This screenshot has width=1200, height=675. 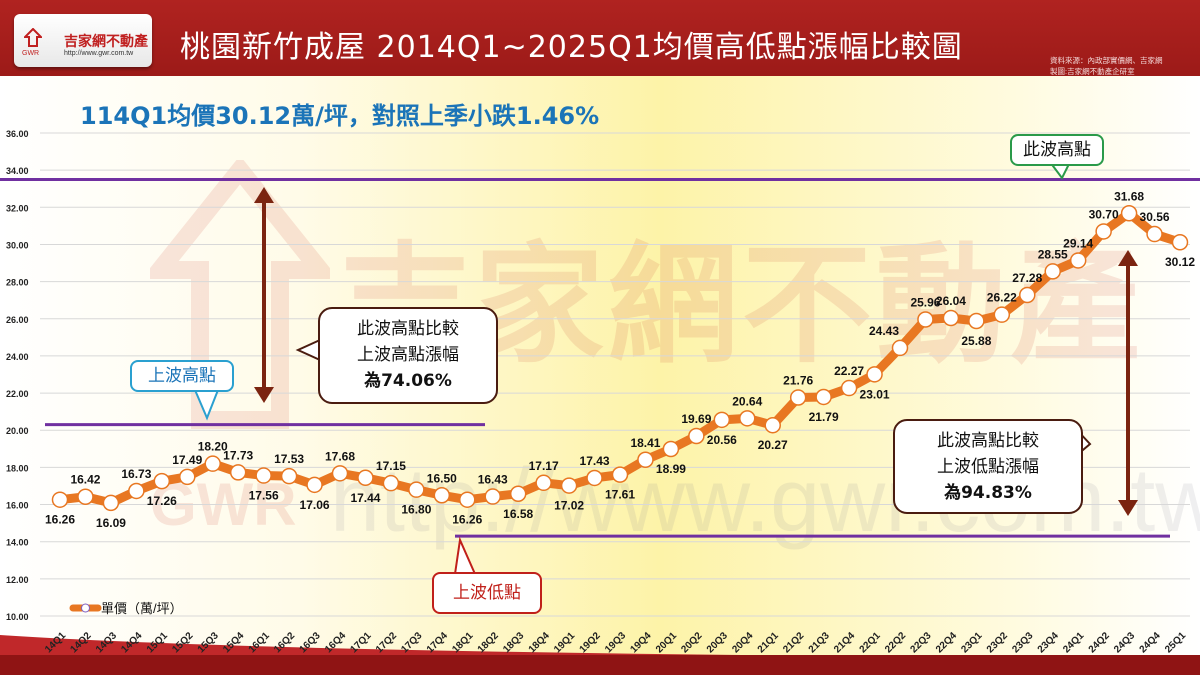 I want to click on source-line-2: 製圖:吉家網不動產企研室, so click(x=1092, y=71).